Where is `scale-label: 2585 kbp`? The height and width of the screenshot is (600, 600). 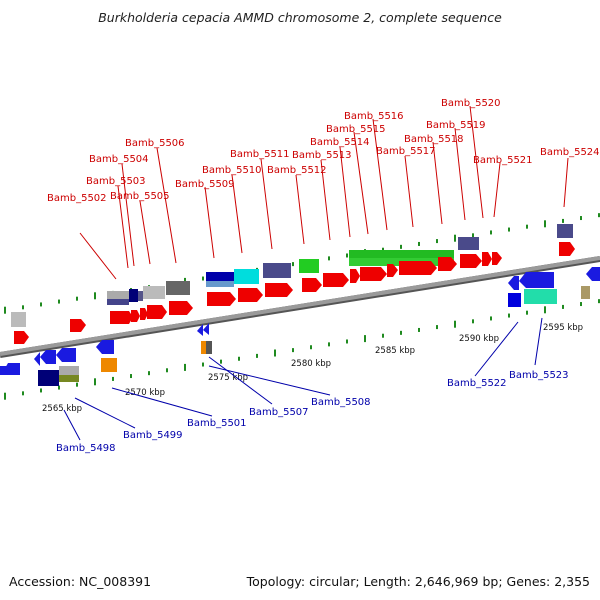 scale-label: 2585 kbp is located at coordinates (395, 351).